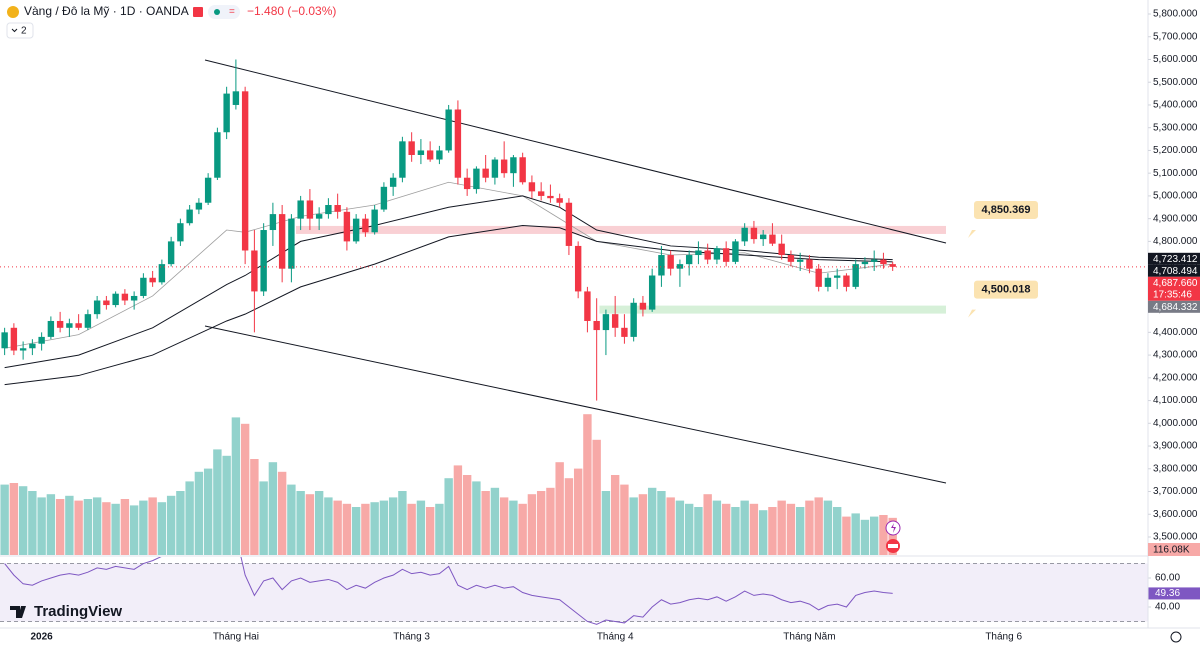  I want to click on y-tick-label: 3,600.000, so click(1175, 514).